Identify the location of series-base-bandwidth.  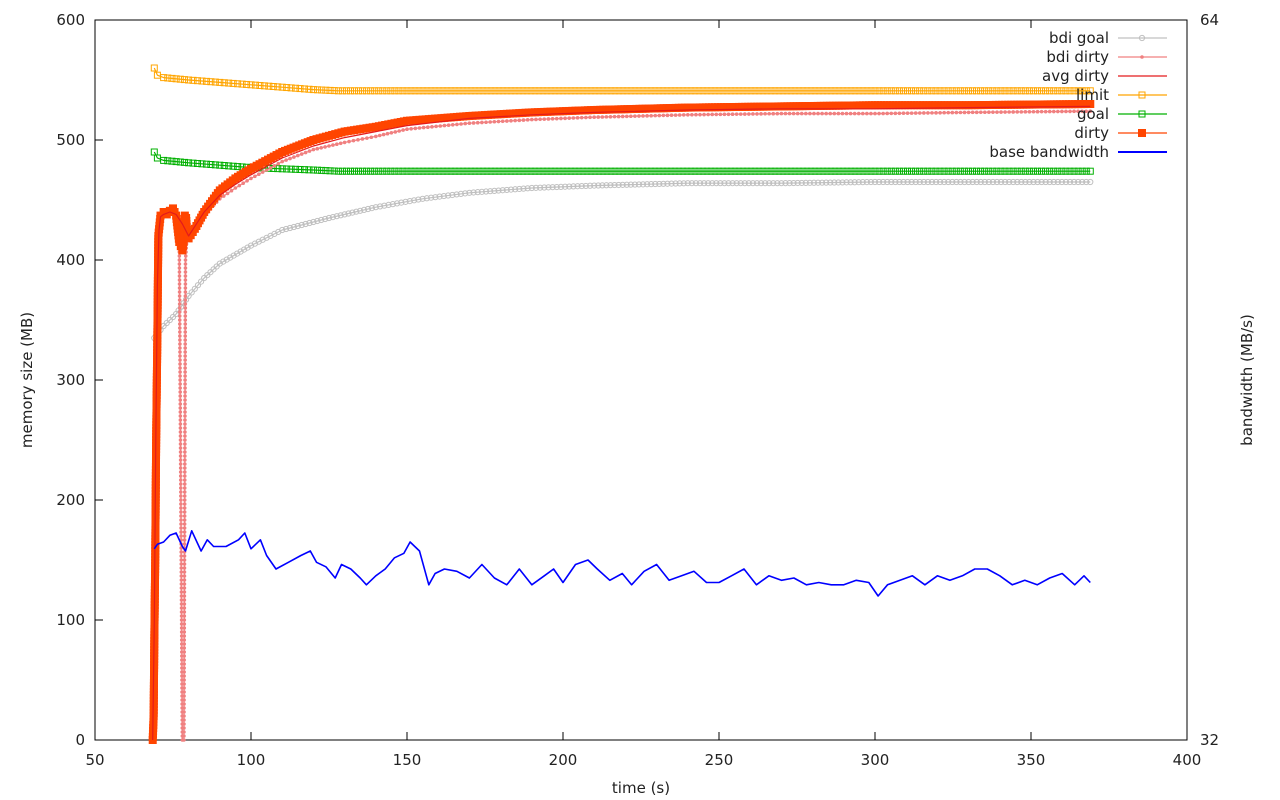
(622, 563).